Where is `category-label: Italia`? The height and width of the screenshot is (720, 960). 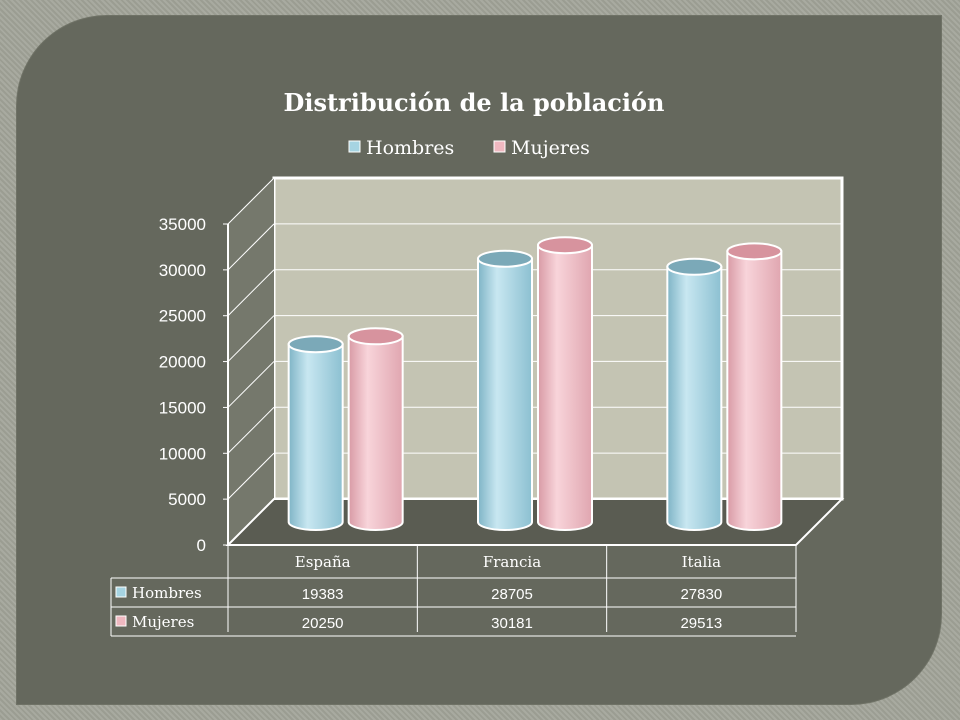 category-label: Italia is located at coordinates (701, 562).